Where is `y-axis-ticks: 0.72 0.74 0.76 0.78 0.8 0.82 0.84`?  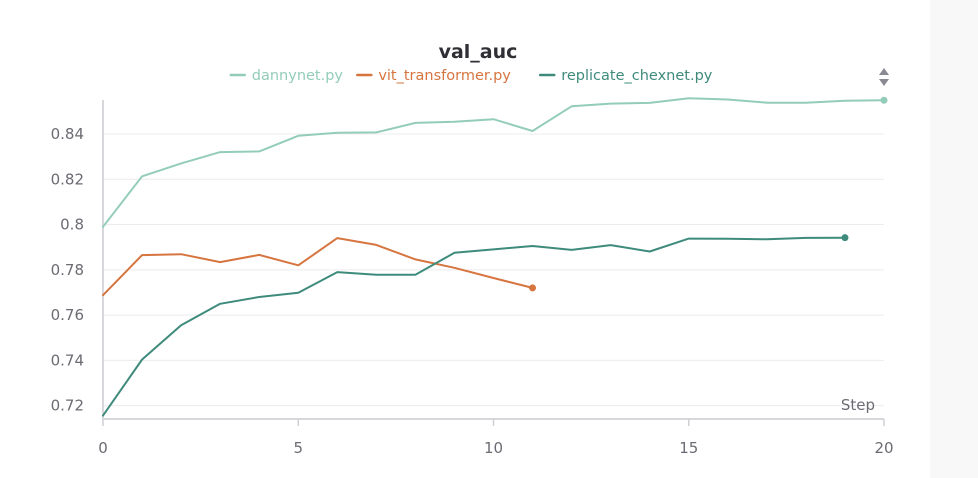 y-axis-ticks: 0.72 0.74 0.76 0.78 0.8 0.82 0.84 is located at coordinates (67, 270).